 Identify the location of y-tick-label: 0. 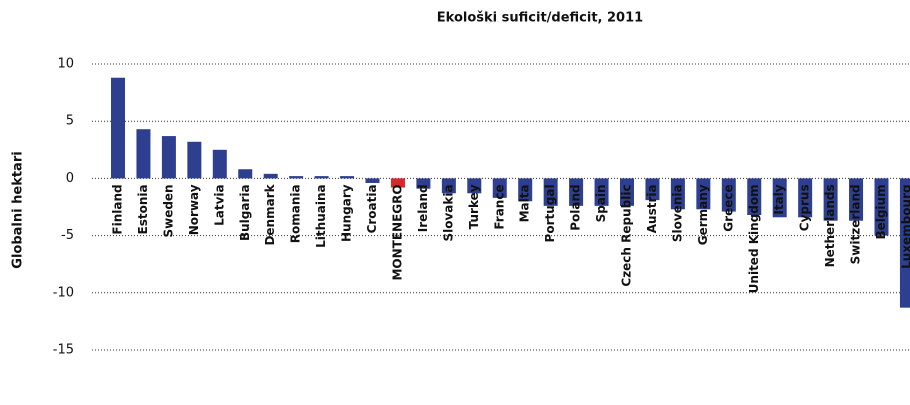
(70, 178).